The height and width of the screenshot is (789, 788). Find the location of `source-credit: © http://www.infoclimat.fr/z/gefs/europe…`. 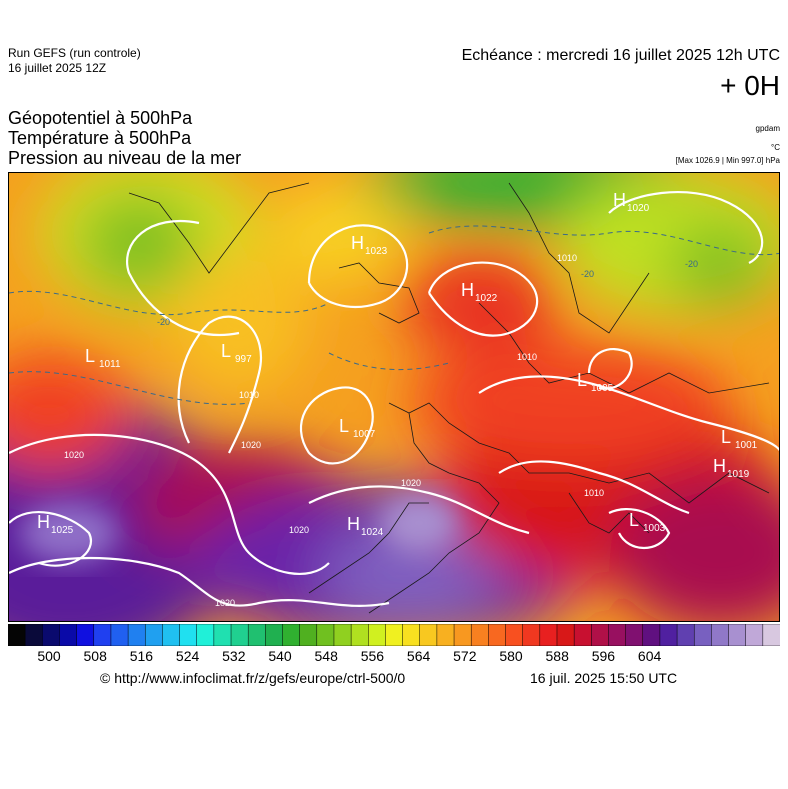

source-credit: © http://www.infoclimat.fr/z/gefs/europe… is located at coordinates (253, 678).